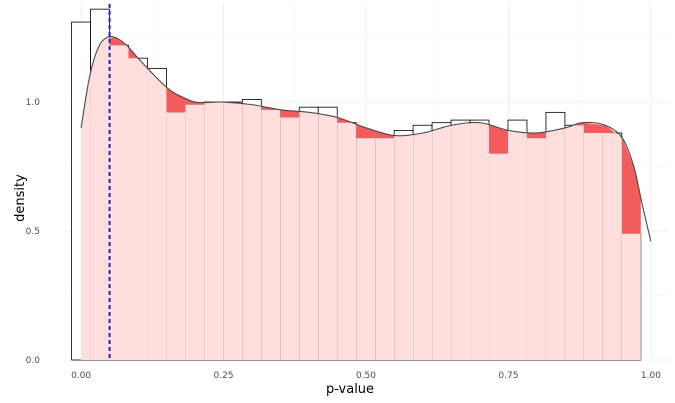 Image resolution: width=675 pixels, height=403 pixels. I want to click on x-tick-labels: 0.00 0.25 0.50 0.75 1.00, so click(366, 376).